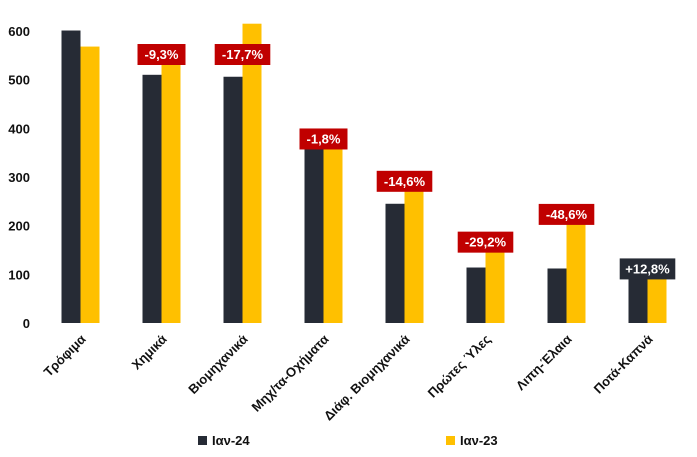  I want to click on legend-label: Ιαν-23, so click(479, 440).